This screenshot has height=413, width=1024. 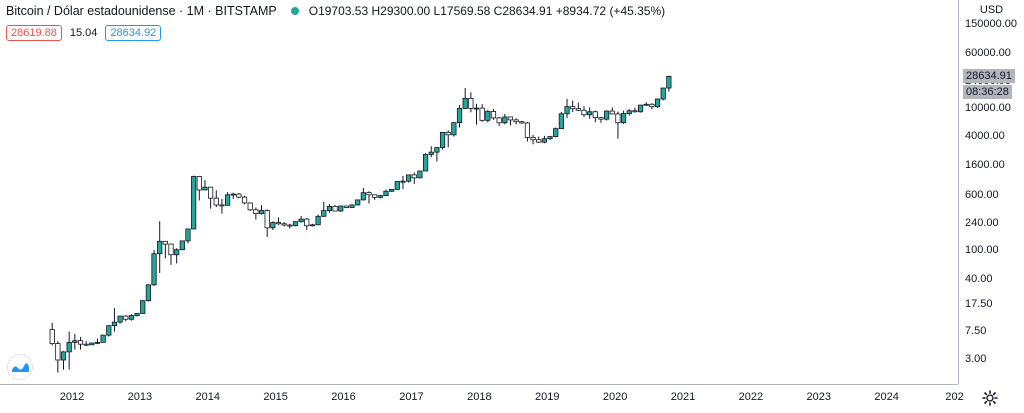 I want to click on gear-icon, so click(x=990, y=398).